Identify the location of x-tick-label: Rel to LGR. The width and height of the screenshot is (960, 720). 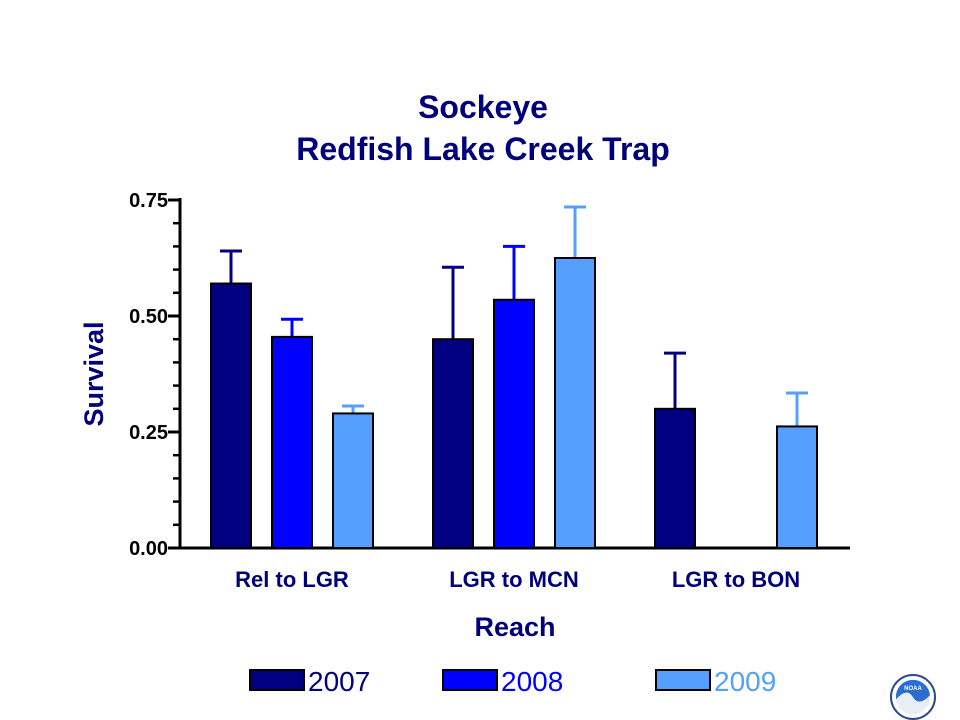
(292, 579).